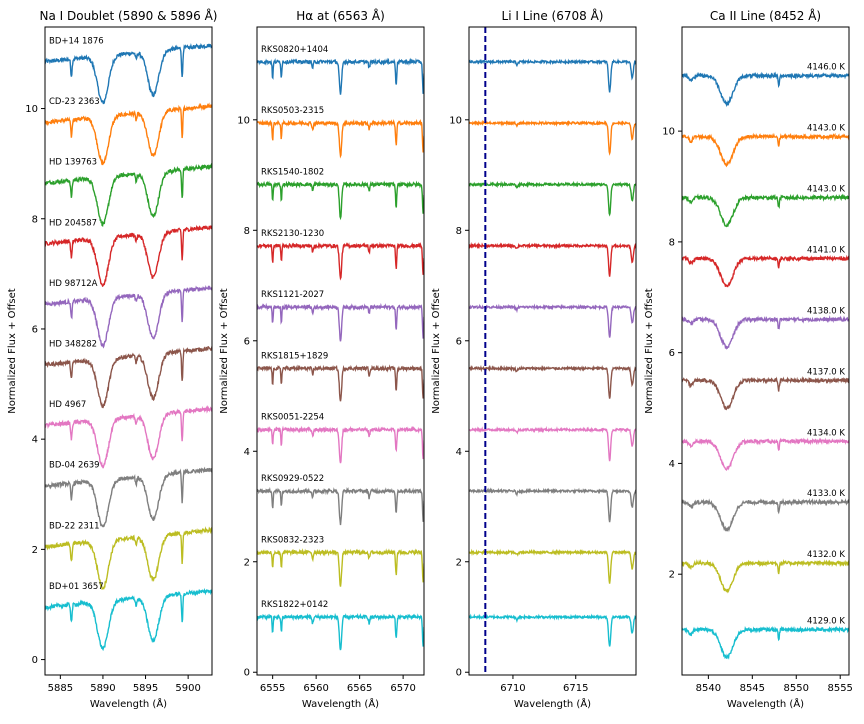 The width and height of the screenshot is (864, 724). I want to click on series-label: CD-23 2363, so click(74, 102).